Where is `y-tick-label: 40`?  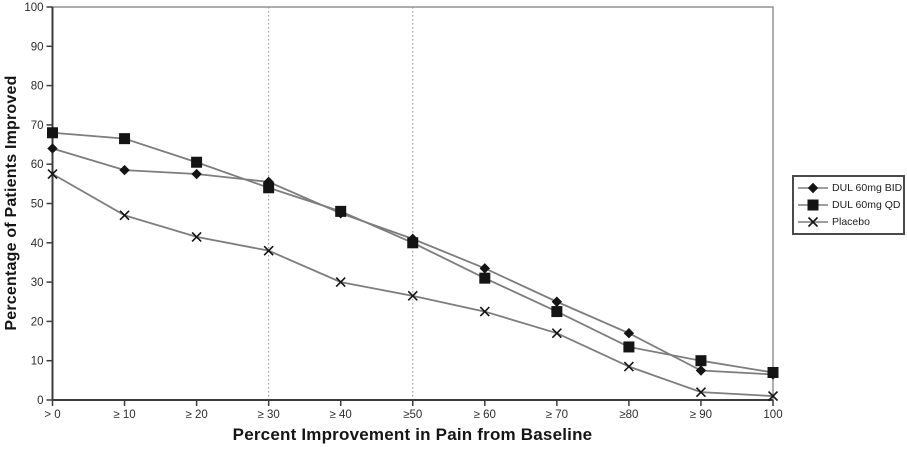 y-tick-label: 40 is located at coordinates (37, 244).